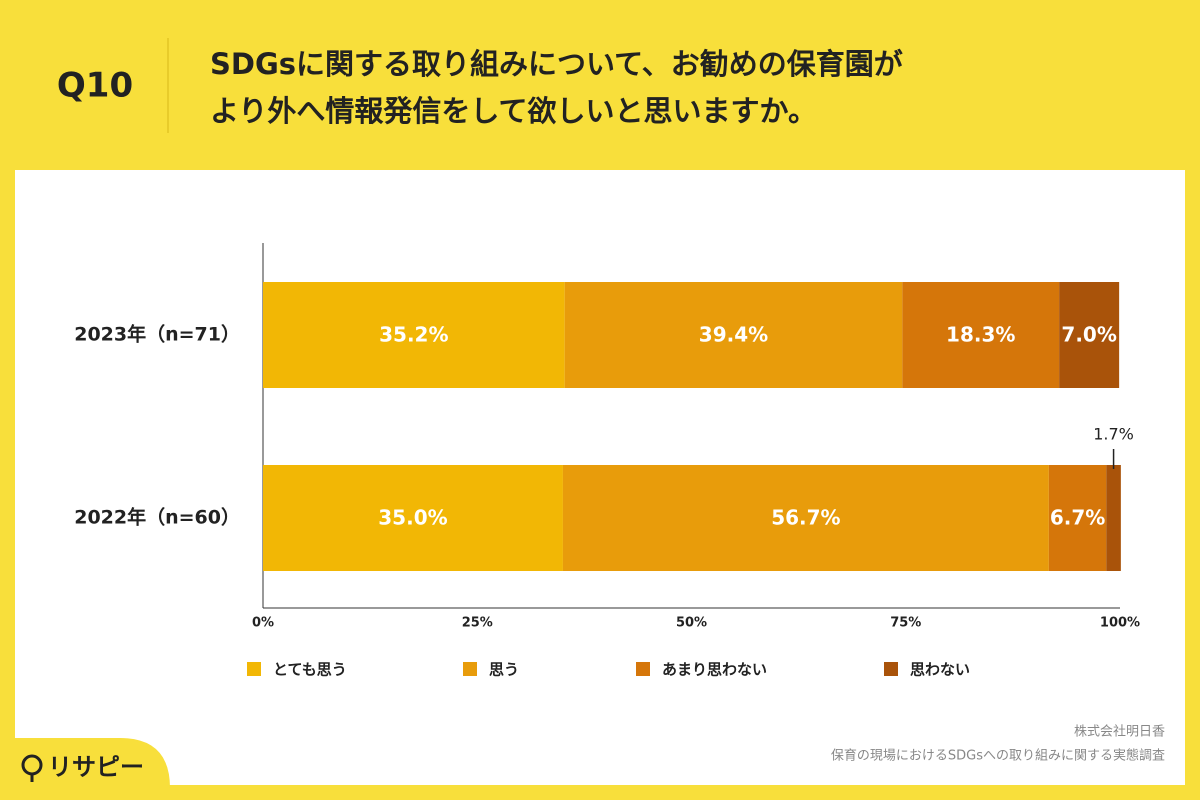 This screenshot has height=800, width=1200. I want to click on data-label: 39.4%, so click(733, 335).